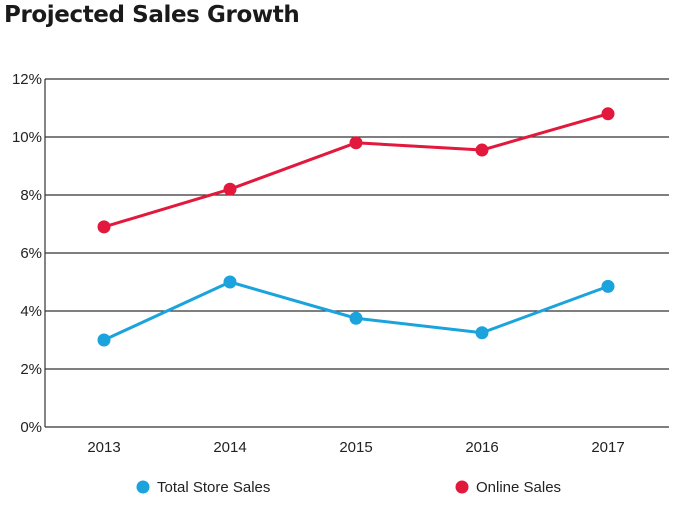 The height and width of the screenshot is (509, 679). Describe the element at coordinates (229, 447) in the screenshot. I see `x-tick-label: 2014` at that location.